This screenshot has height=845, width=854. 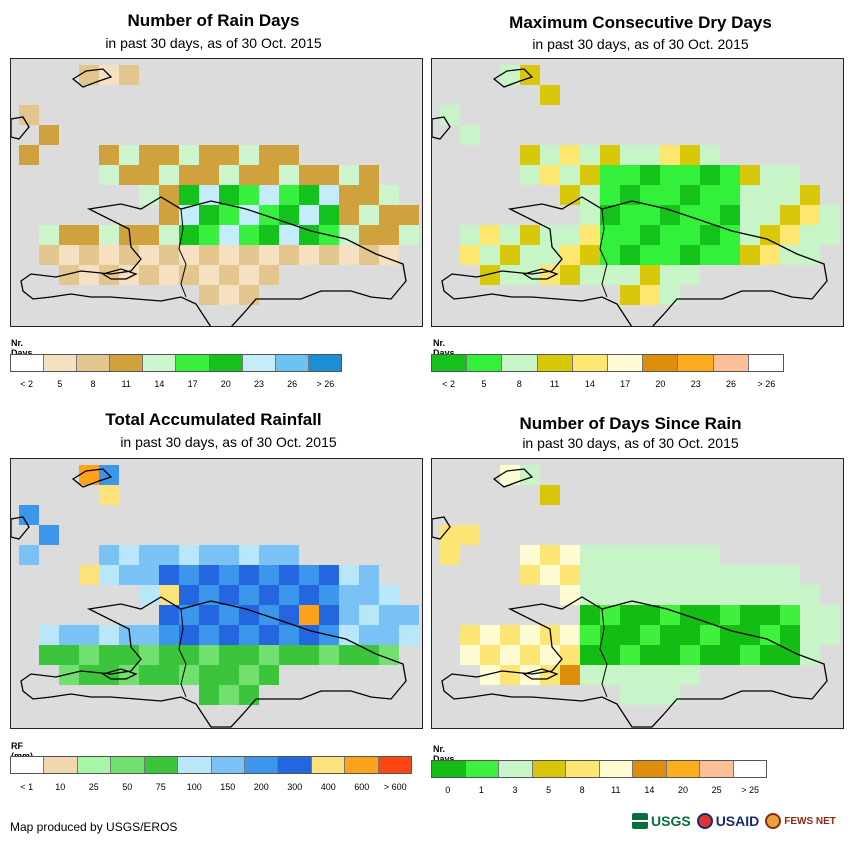 I want to click on legend-bar, so click(x=211, y=765).